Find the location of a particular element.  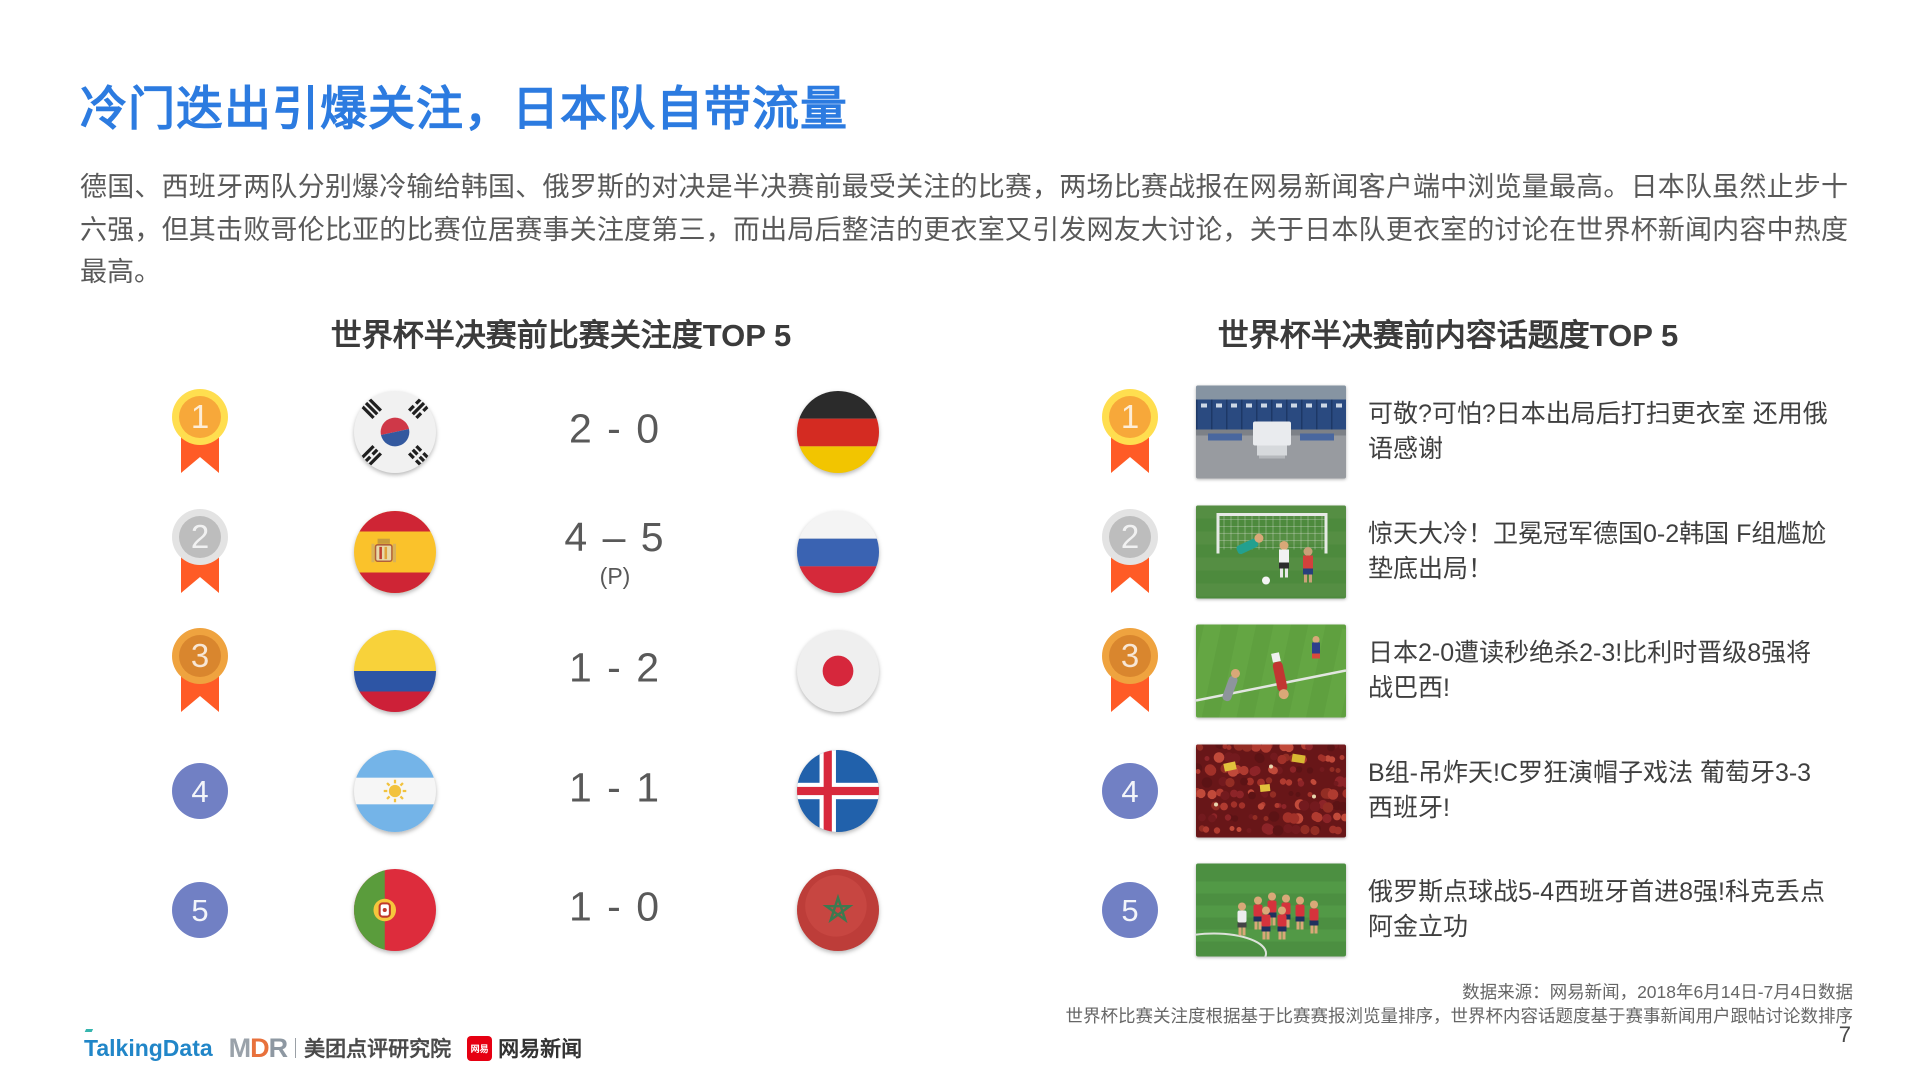

page-number: 7 is located at coordinates (1844, 1034).